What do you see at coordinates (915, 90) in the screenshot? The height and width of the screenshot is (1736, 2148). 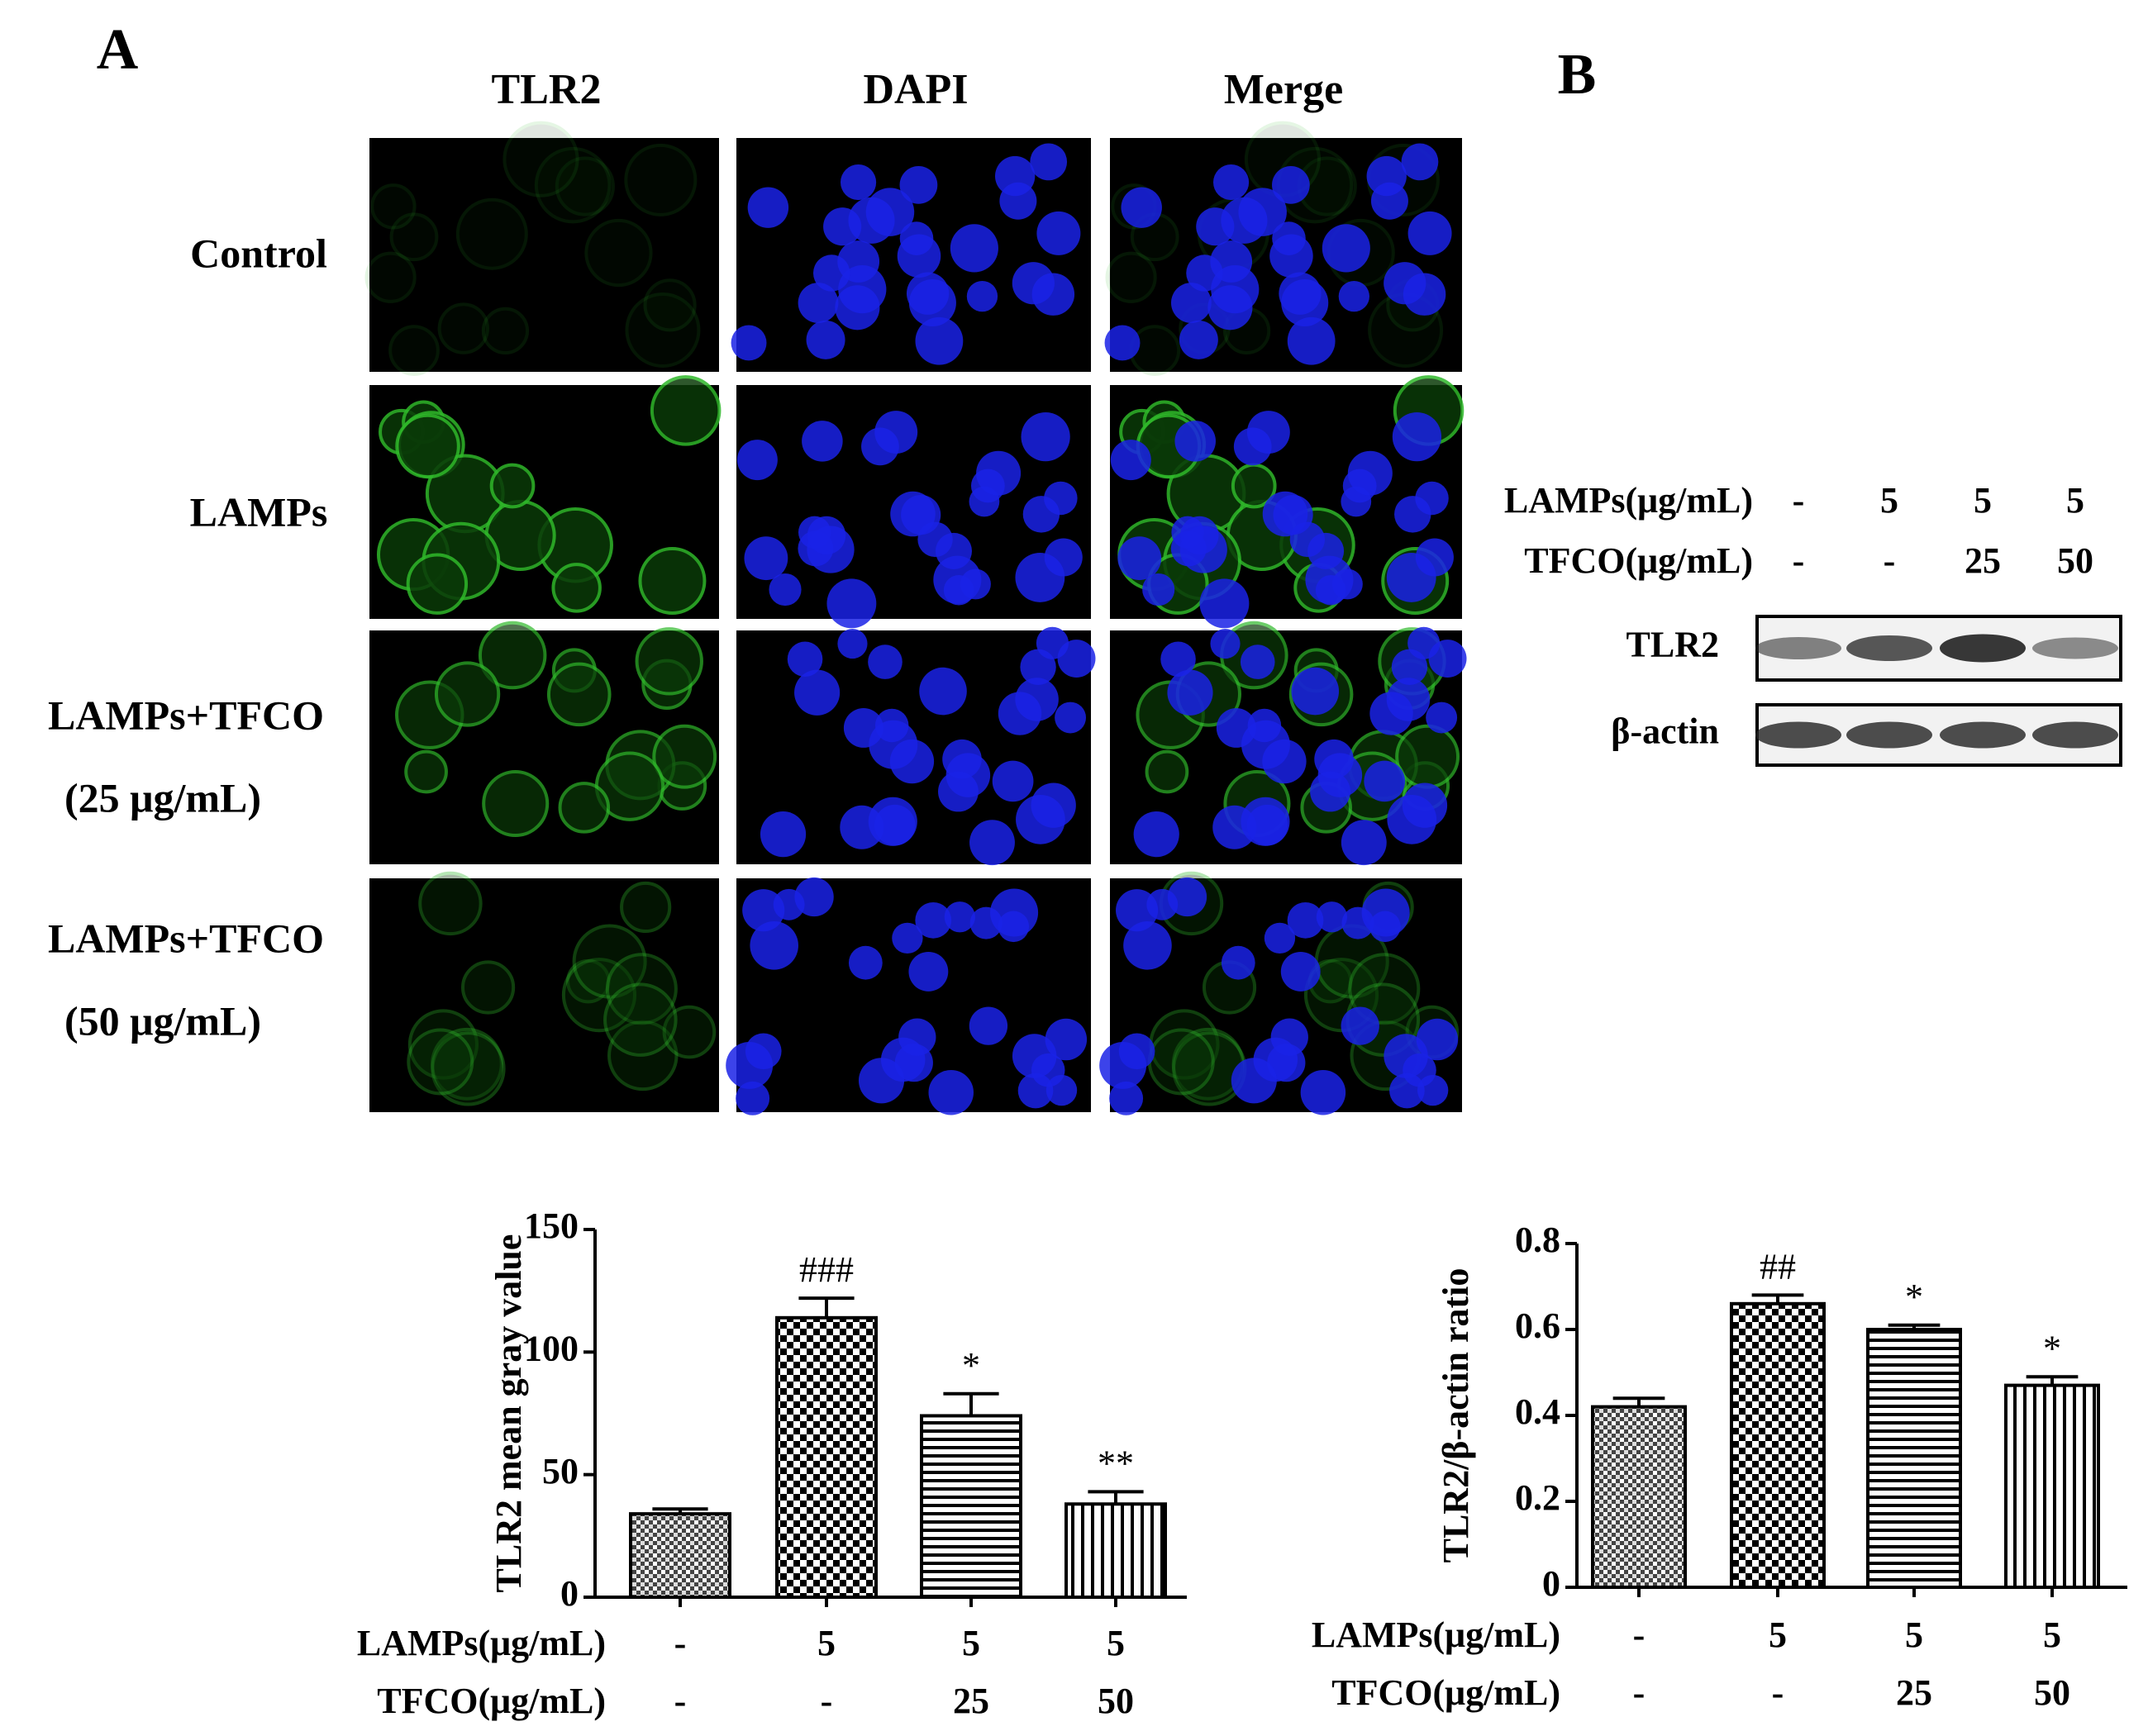 I see `column-header: DAPI` at bounding box center [915, 90].